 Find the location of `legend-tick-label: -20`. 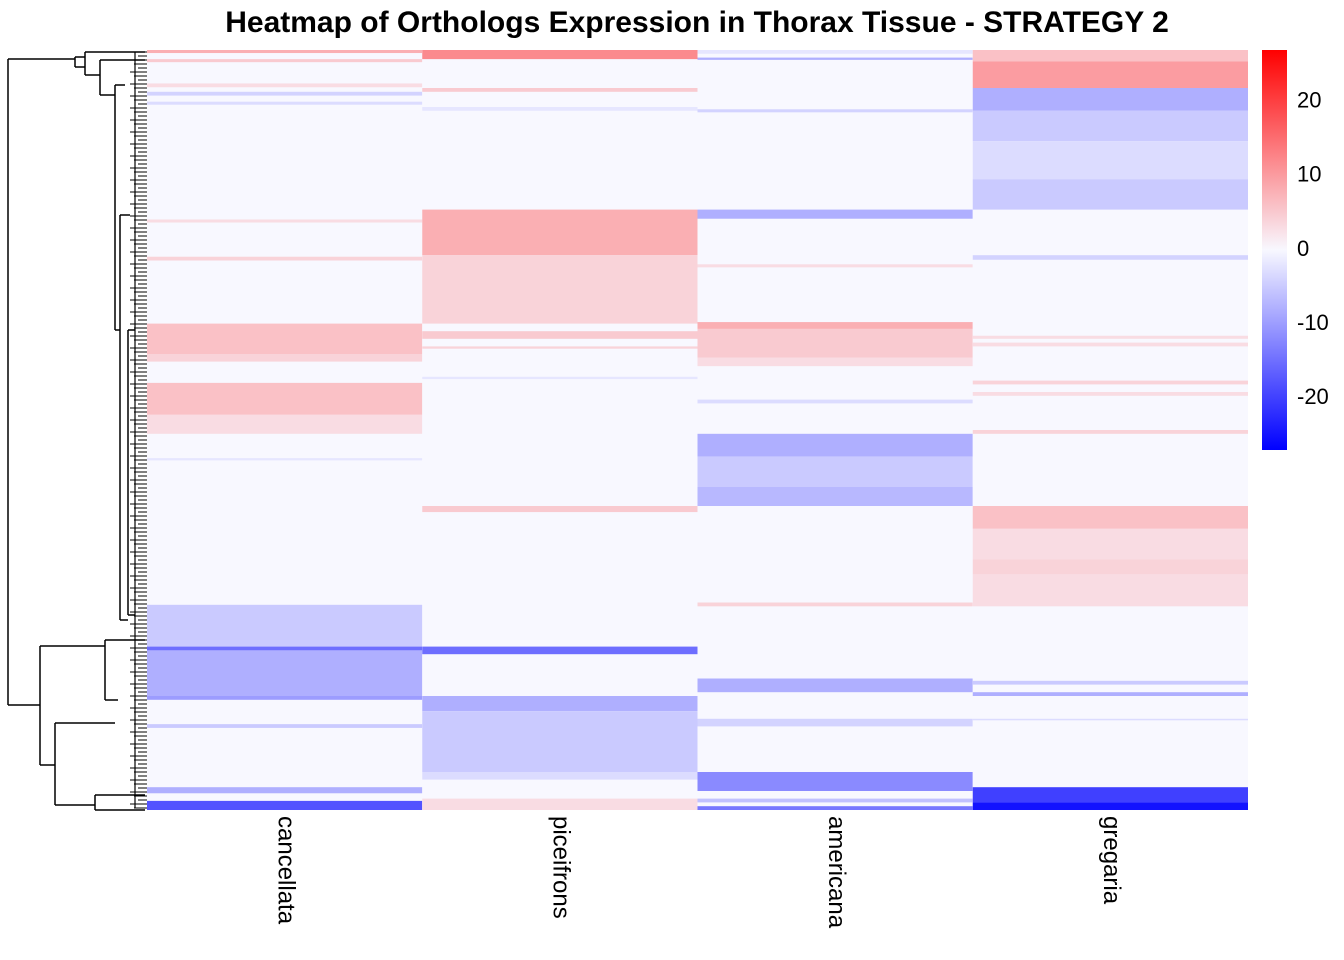

legend-tick-label: -20 is located at coordinates (1313, 396).